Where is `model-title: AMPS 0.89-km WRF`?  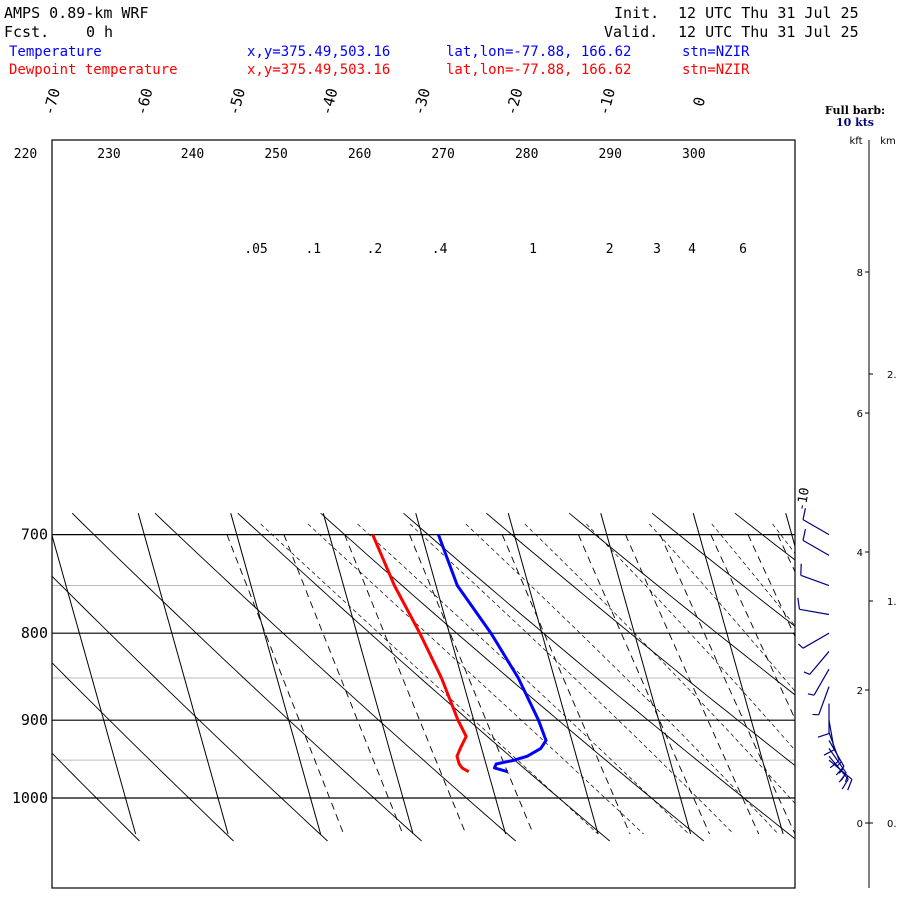
model-title: AMPS 0.89-km WRF is located at coordinates (76, 13).